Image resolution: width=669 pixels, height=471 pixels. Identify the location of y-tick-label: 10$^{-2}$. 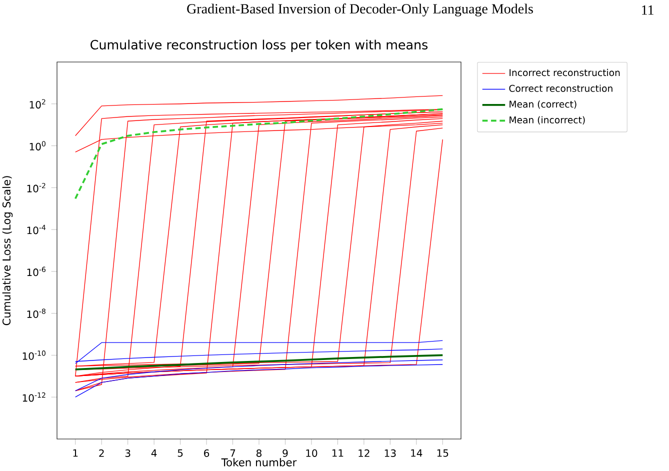
(36, 187).